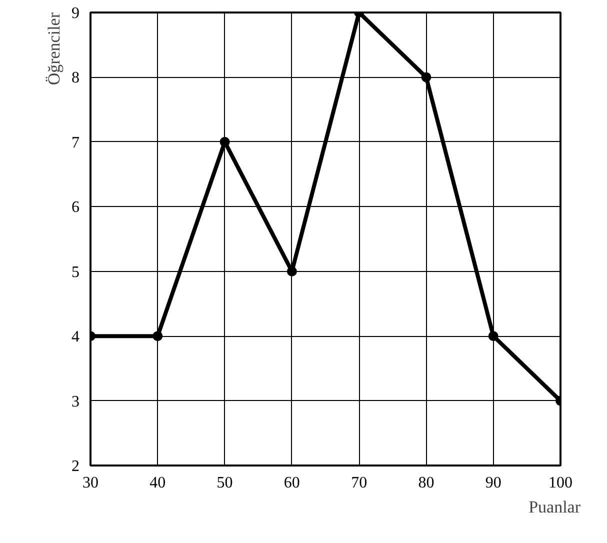  What do you see at coordinates (158, 483) in the screenshot?
I see `x-tick-label: 40` at bounding box center [158, 483].